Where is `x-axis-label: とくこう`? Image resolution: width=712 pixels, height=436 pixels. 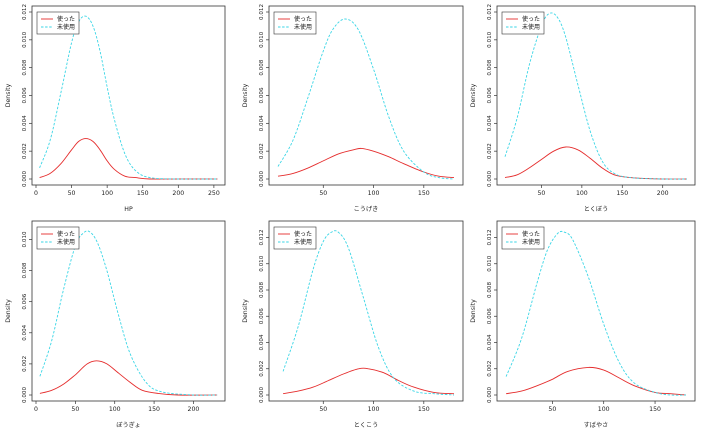 x-axis-label: とくこう is located at coordinates (366, 425).